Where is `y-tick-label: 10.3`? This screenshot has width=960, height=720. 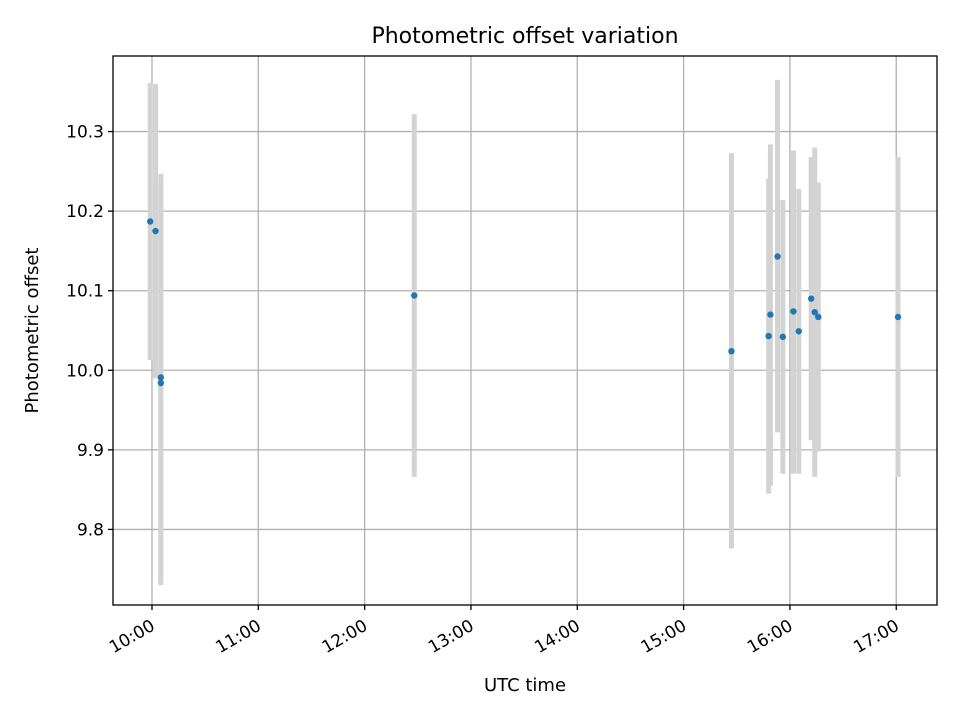 y-tick-label: 10.3 is located at coordinates (85, 133).